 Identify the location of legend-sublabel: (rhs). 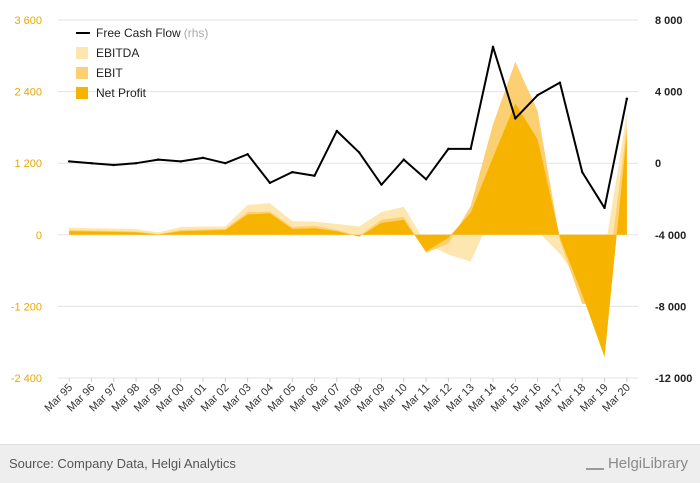
(196, 33).